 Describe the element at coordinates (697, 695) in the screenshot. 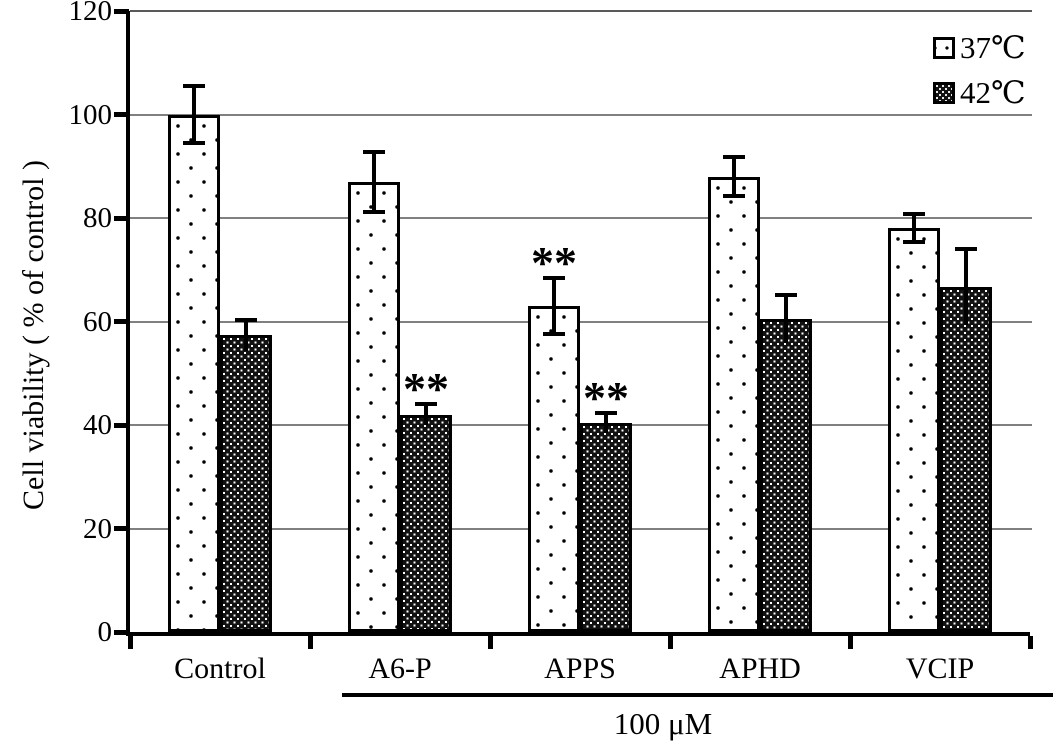

I see `group-bracket-line` at that location.